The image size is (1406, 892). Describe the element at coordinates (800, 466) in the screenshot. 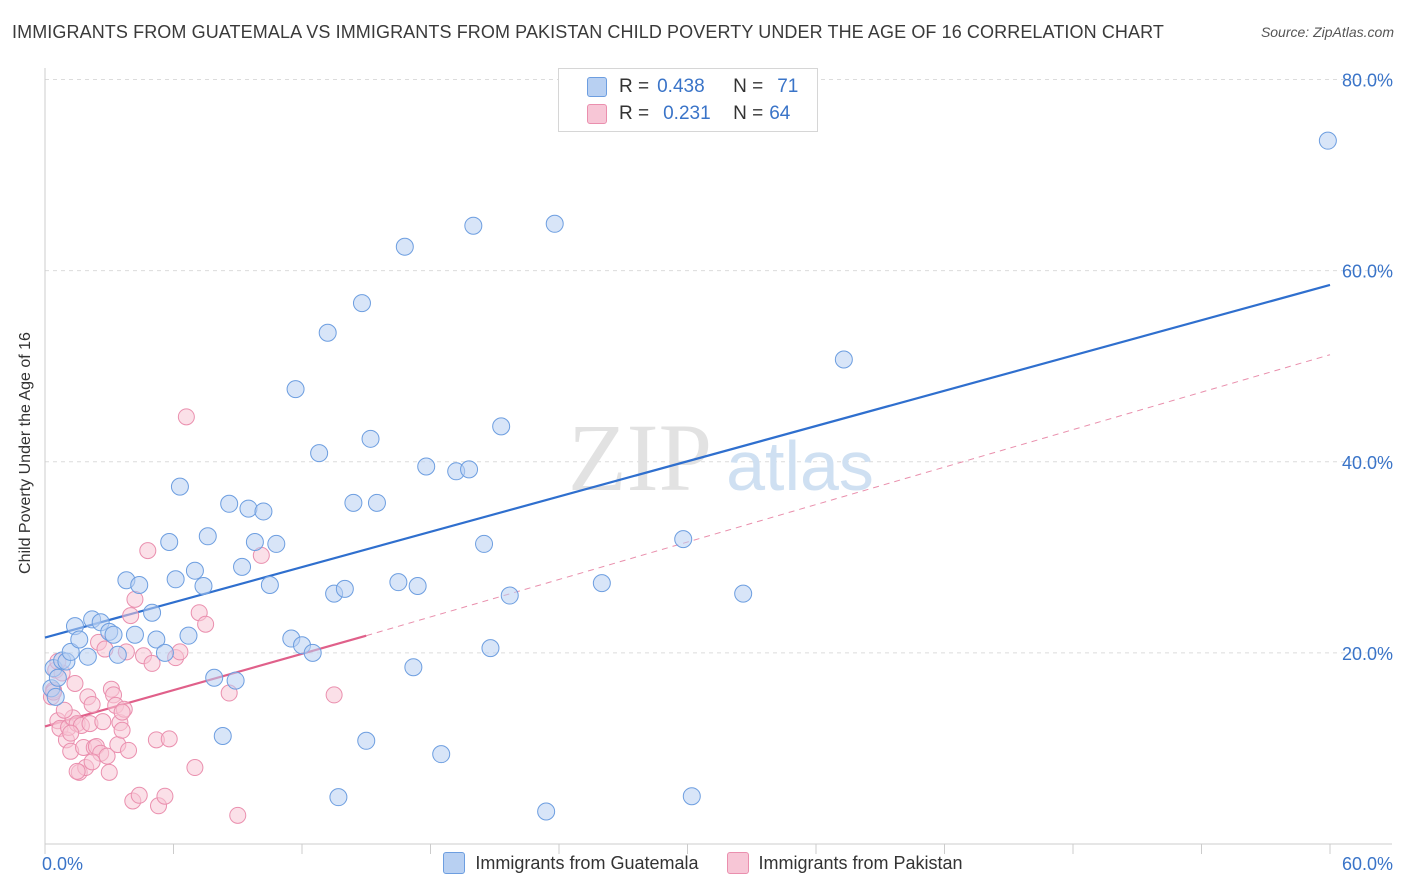

I see `watermark-atlas: atlas` at that location.